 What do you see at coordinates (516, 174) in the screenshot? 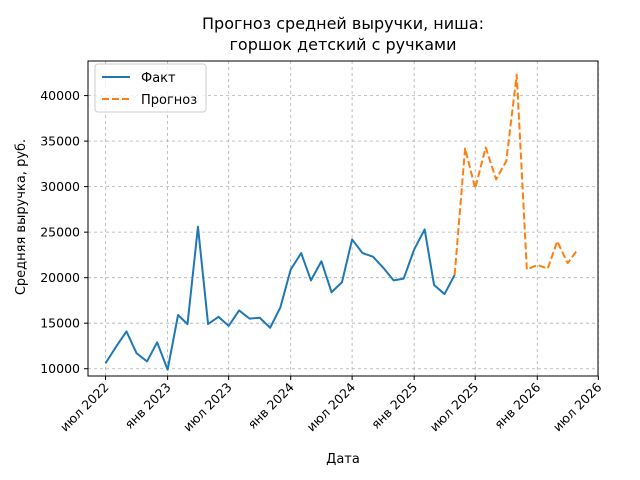
I see `series-line-forecast` at bounding box center [516, 174].